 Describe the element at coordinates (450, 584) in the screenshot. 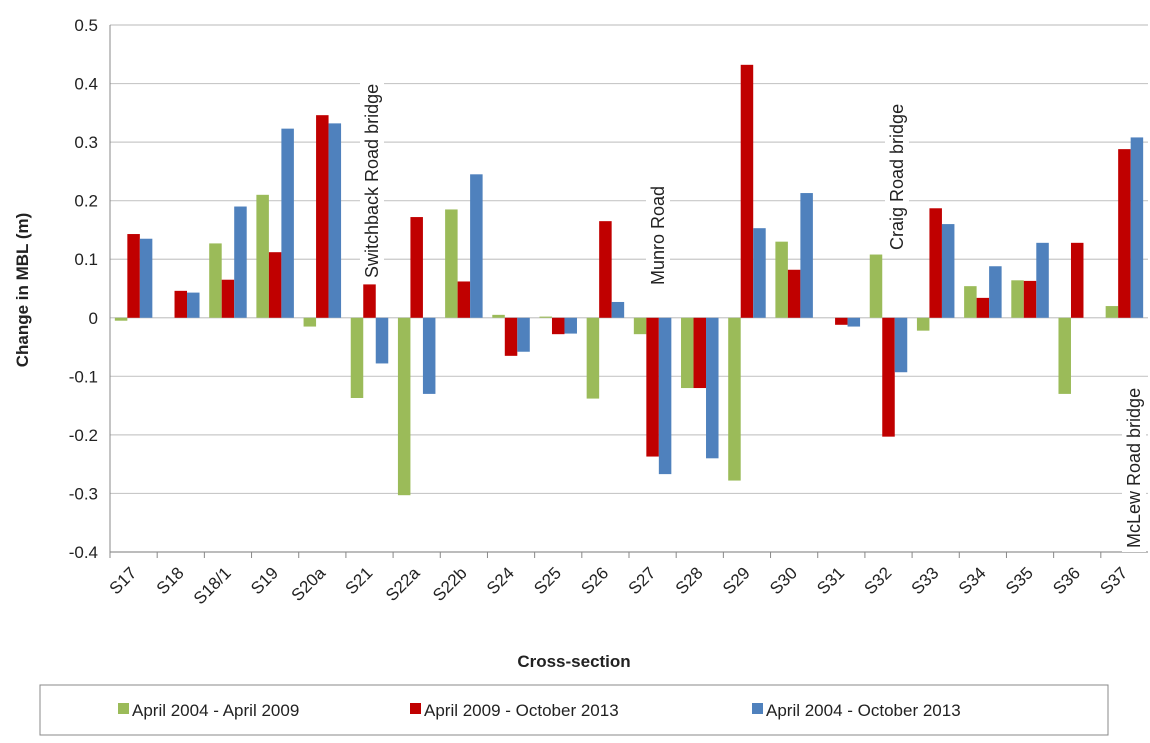

I see `x-tick-label: S22b` at that location.